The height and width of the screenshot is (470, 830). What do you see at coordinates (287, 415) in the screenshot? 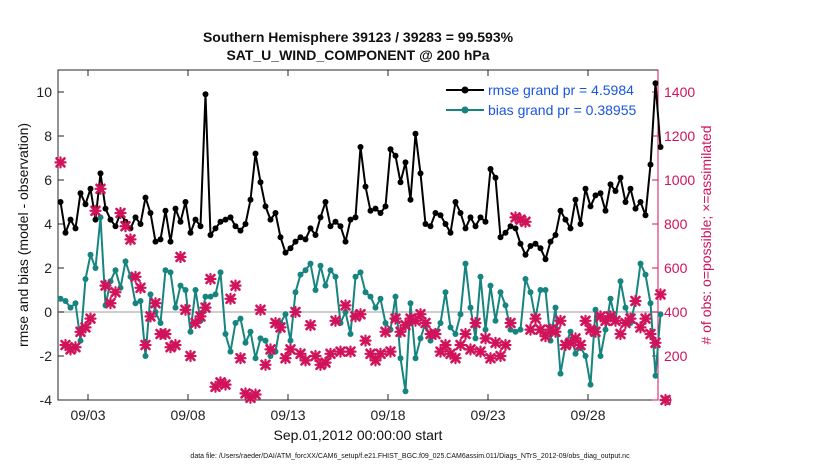
I see `x-tick-label: 09/13` at bounding box center [287, 415].